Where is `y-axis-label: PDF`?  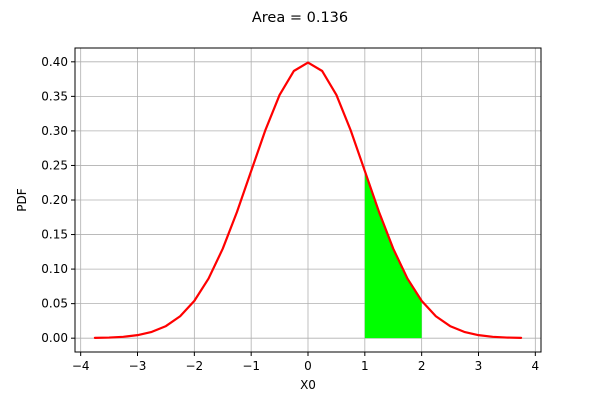 y-axis-label: PDF is located at coordinates (22, 199).